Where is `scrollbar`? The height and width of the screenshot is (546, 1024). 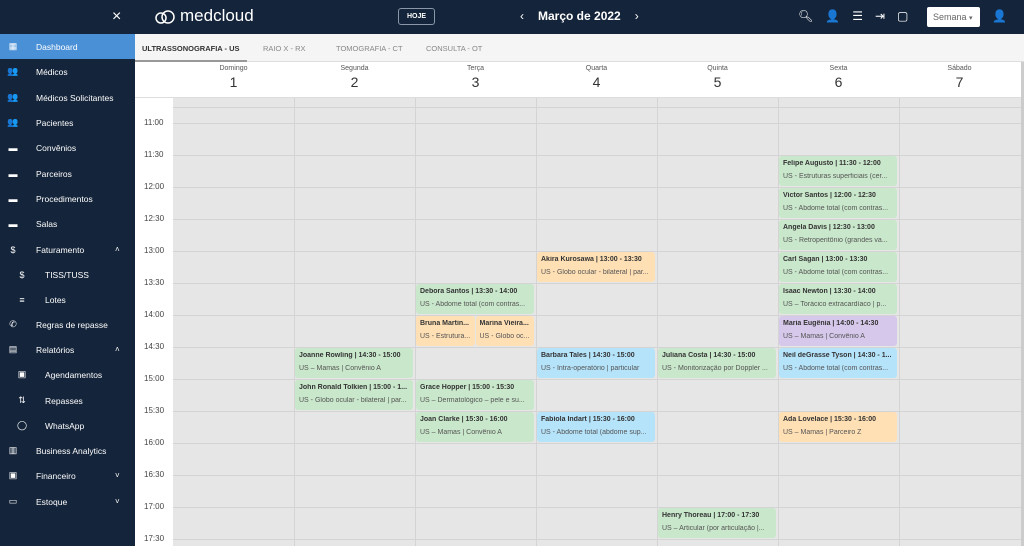
scrollbar is located at coordinates (1022, 304).